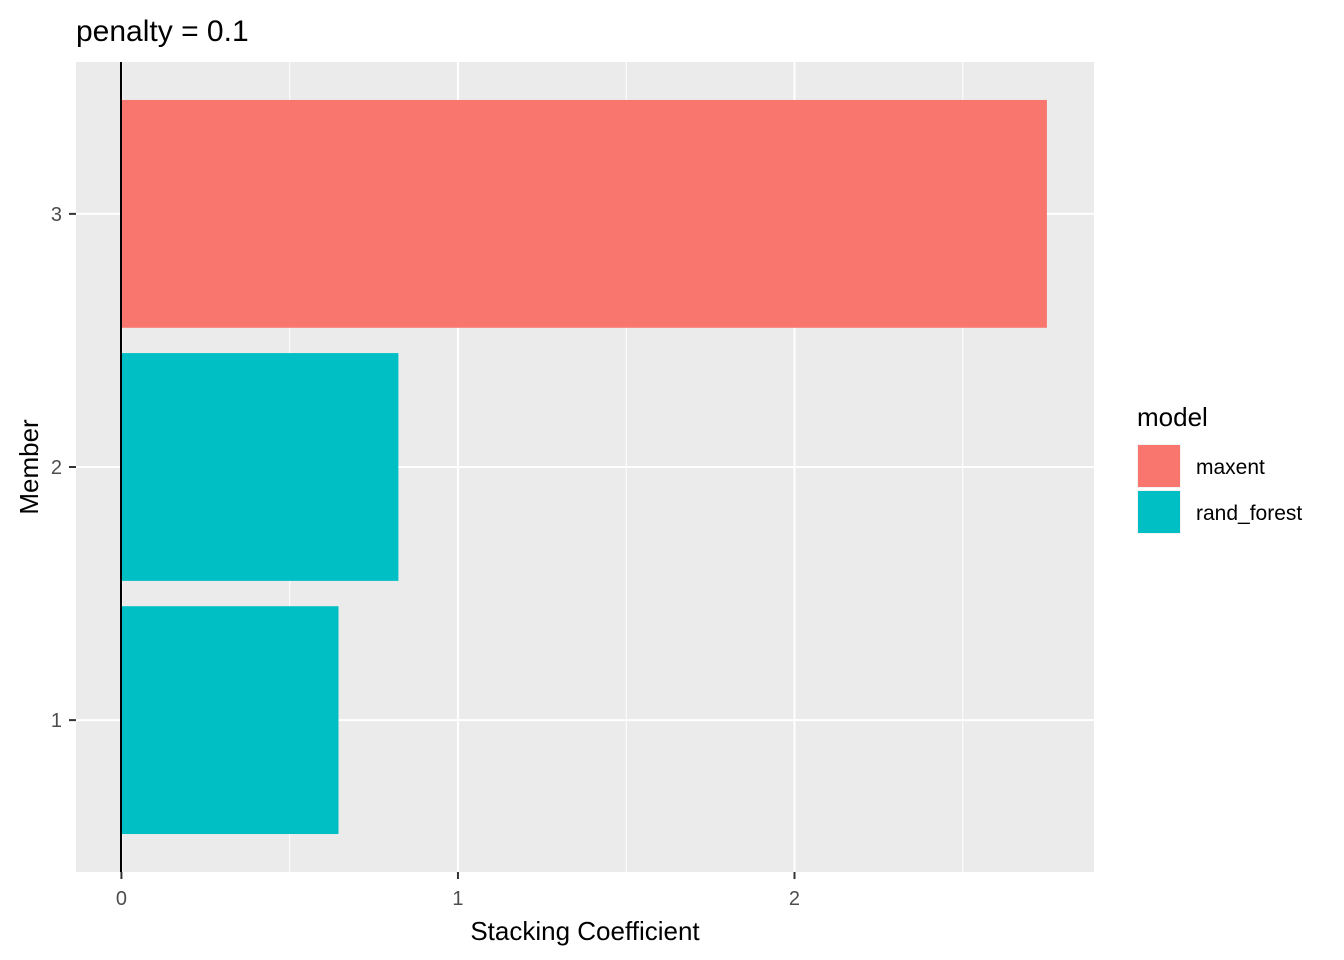 Image resolution: width=1344 pixels, height=960 pixels. What do you see at coordinates (1172, 417) in the screenshot?
I see `legend-title: model` at bounding box center [1172, 417].